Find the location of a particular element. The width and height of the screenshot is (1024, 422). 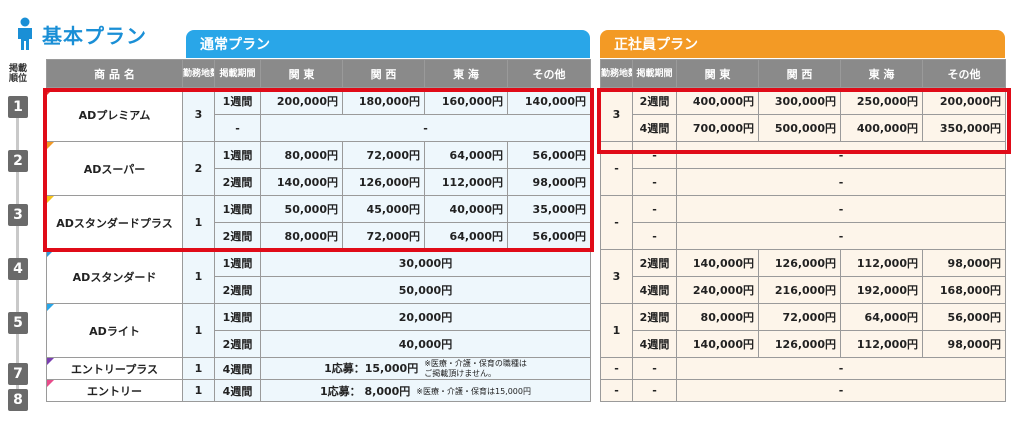

product-name: ADスタンダード is located at coordinates (114, 276).